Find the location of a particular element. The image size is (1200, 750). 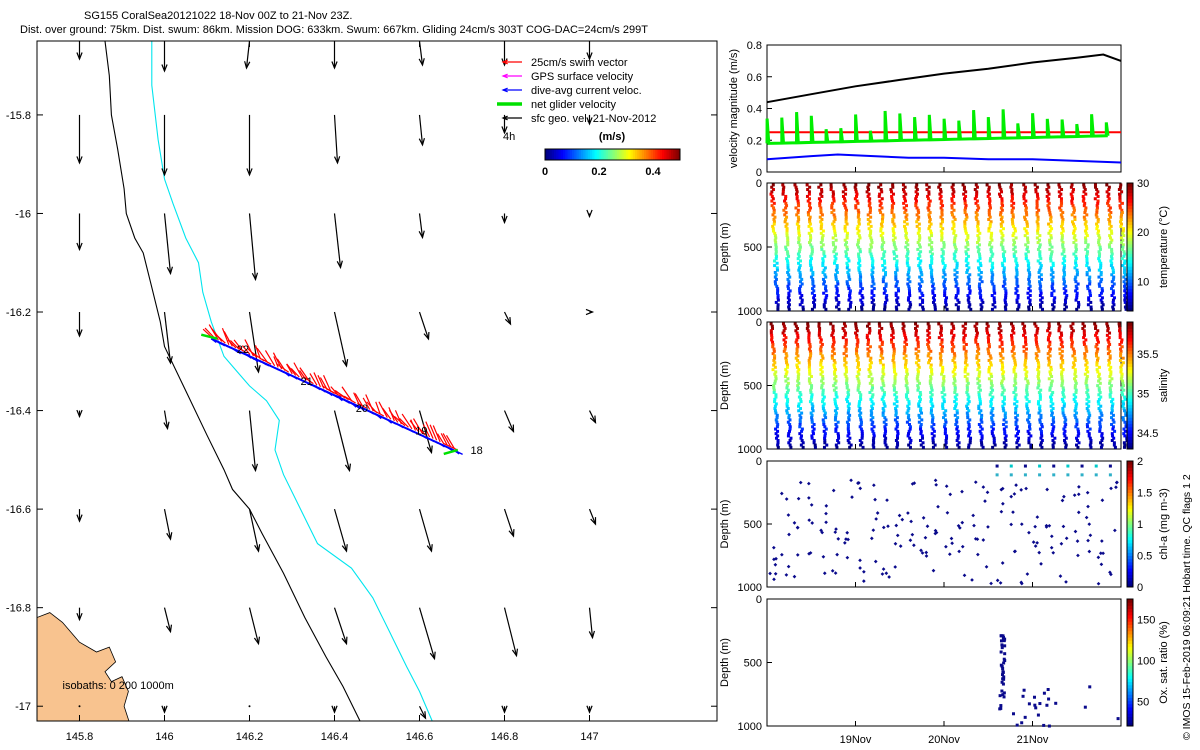

map-y-tick-label: -16 is located at coordinates (23, 214).